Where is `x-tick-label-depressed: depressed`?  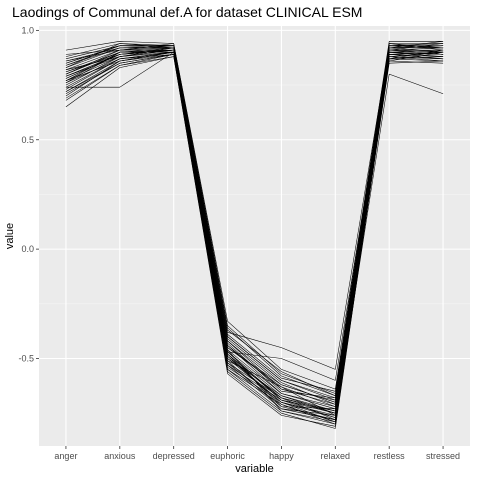 x-tick-label-depressed: depressed is located at coordinates (174, 456).